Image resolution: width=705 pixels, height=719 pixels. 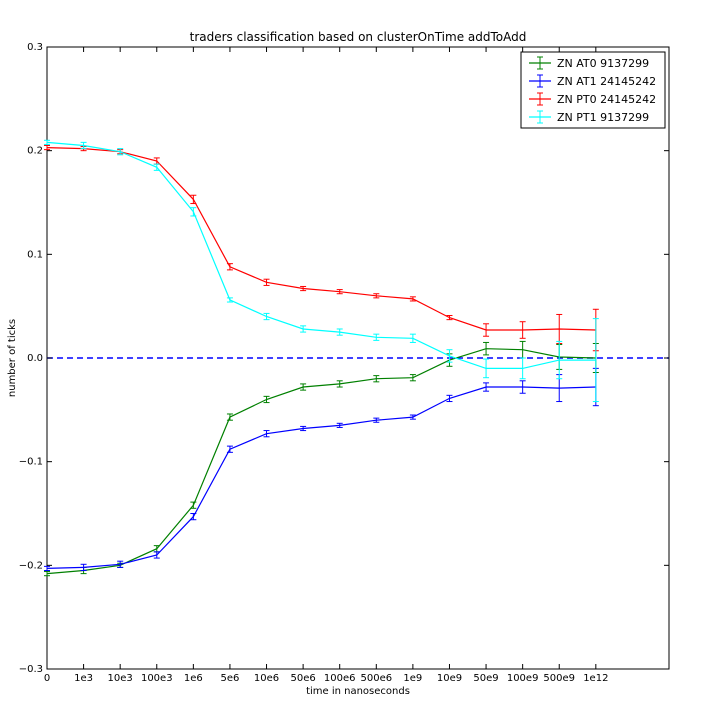 I want to click on x-tick-label: 0, so click(x=47, y=678).